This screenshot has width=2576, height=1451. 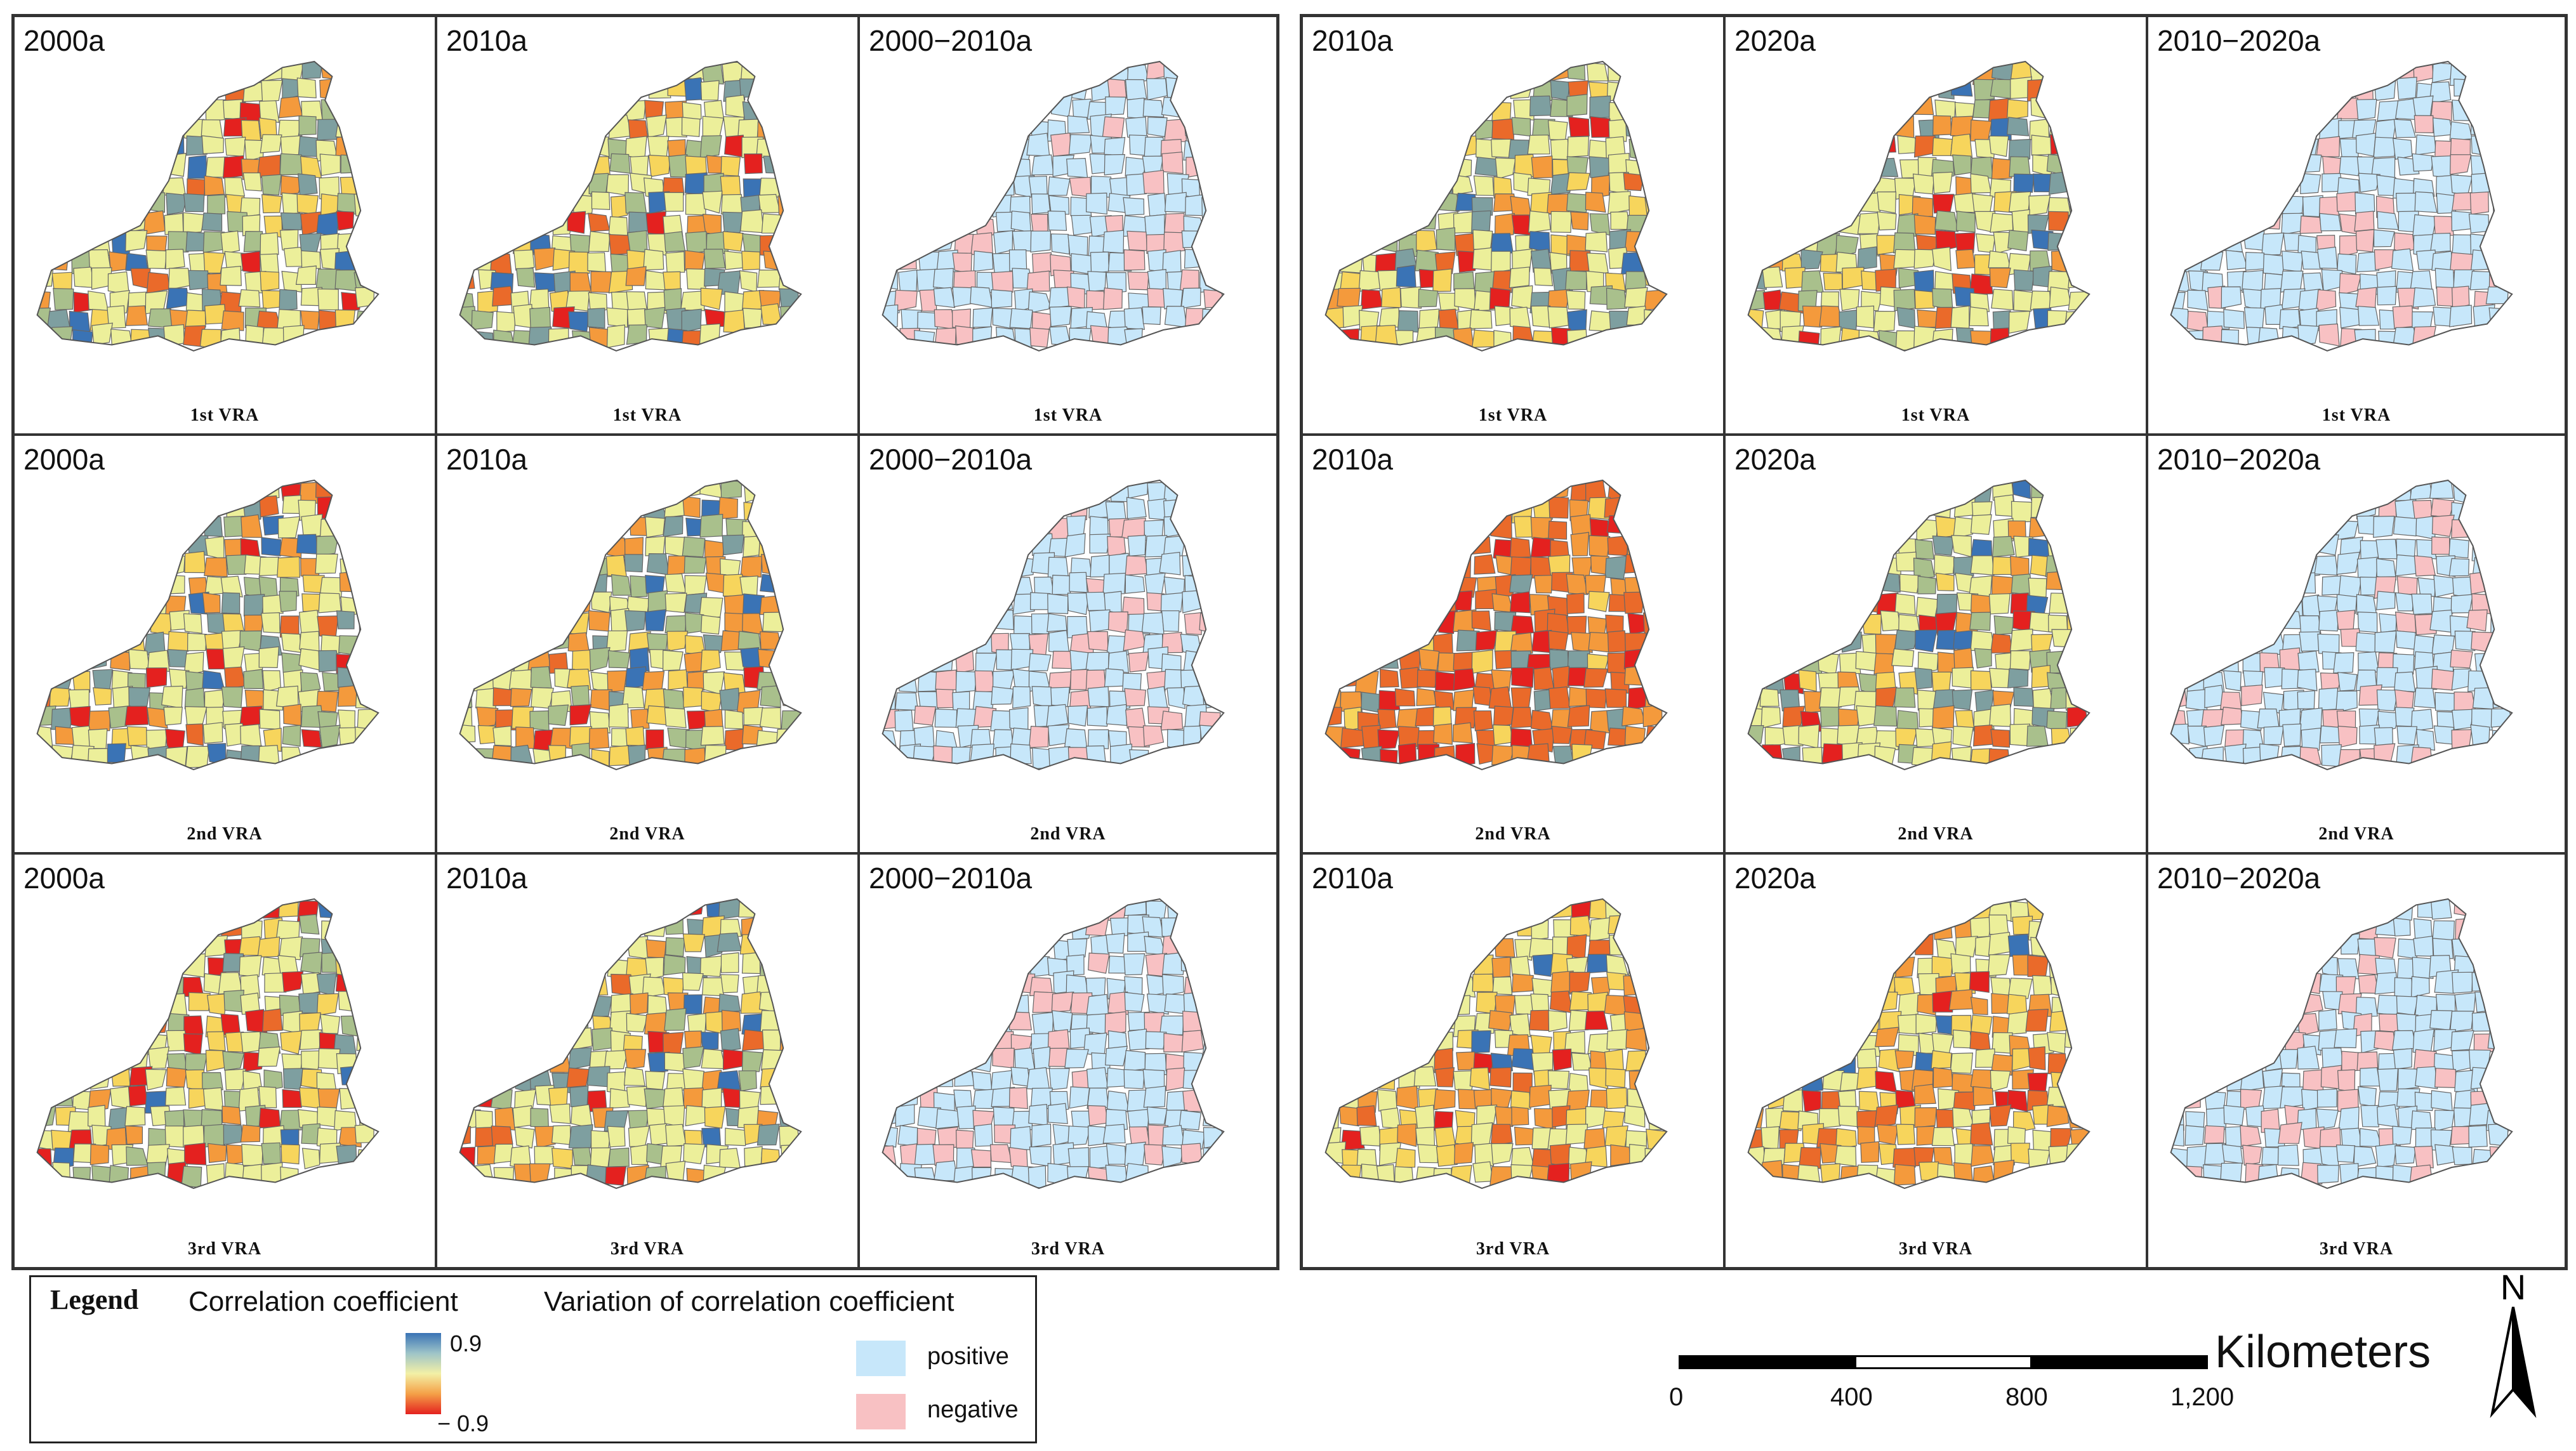 What do you see at coordinates (463, 1423) in the screenshot?
I see `legend-min-value: − 0.9` at bounding box center [463, 1423].